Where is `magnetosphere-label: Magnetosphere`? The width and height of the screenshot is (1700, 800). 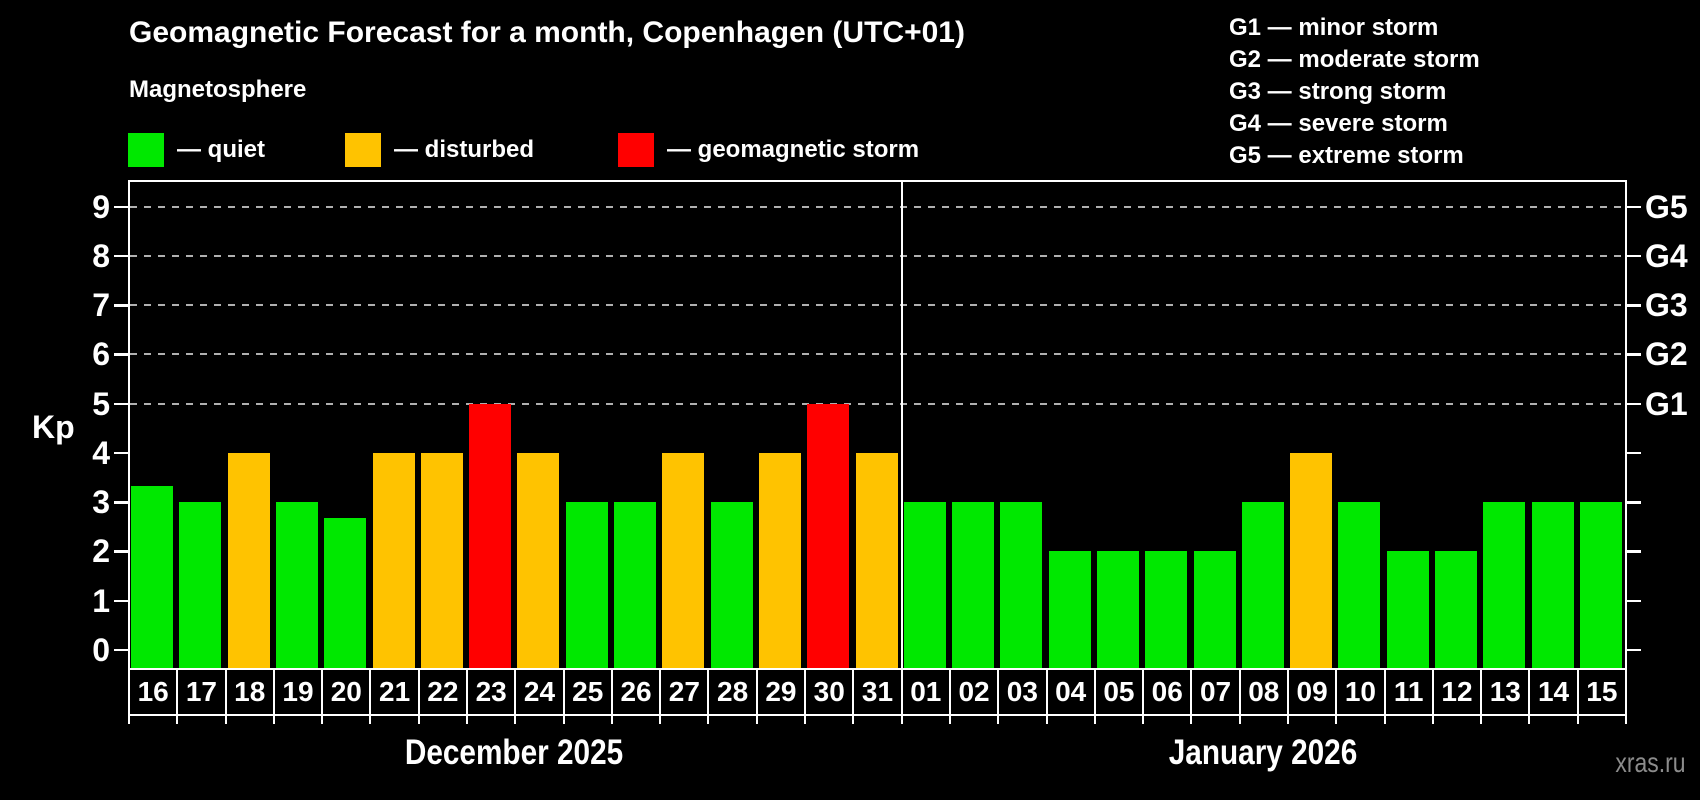 magnetosphere-label: Magnetosphere is located at coordinates (218, 89).